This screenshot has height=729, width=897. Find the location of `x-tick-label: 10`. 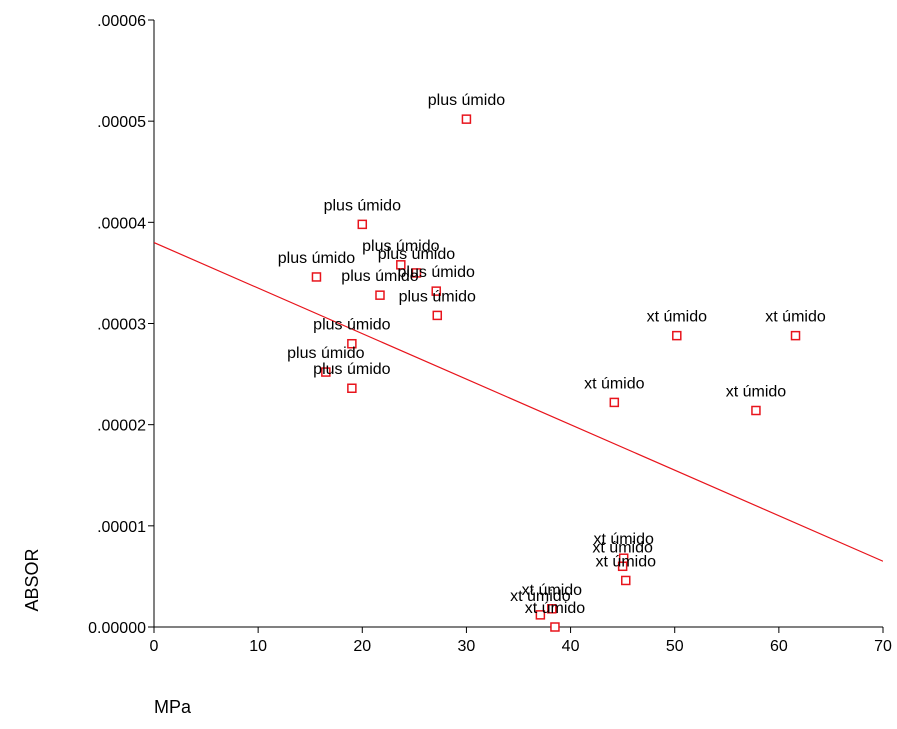

x-tick-label: 10 is located at coordinates (258, 646).